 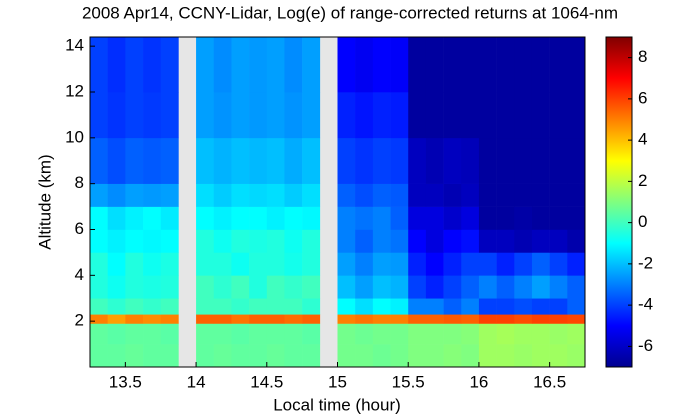 I want to click on x-tick-label: 13.5, so click(x=125, y=381).